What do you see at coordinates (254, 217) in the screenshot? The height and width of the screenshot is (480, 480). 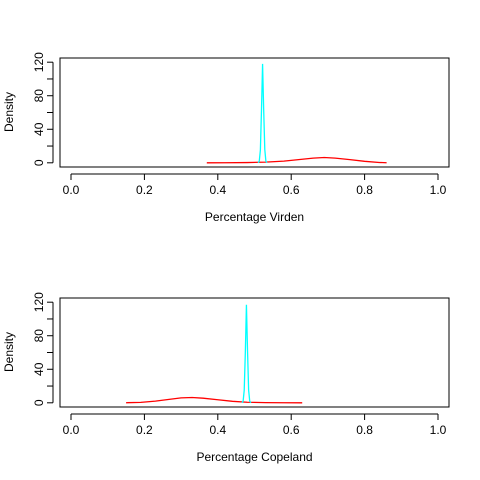 I see `x-axis-title: Percentage Virden` at bounding box center [254, 217].